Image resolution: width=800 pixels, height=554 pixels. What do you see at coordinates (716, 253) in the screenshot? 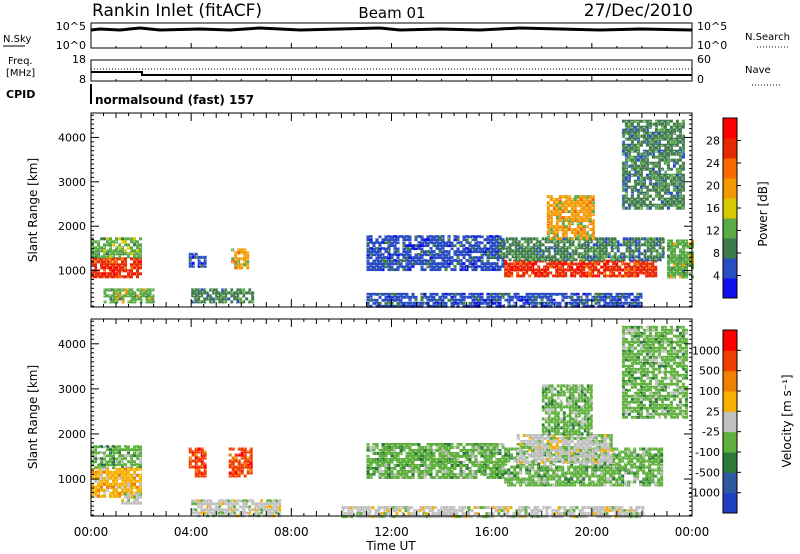
I see `power-colorbar-tick: 8` at bounding box center [716, 253].